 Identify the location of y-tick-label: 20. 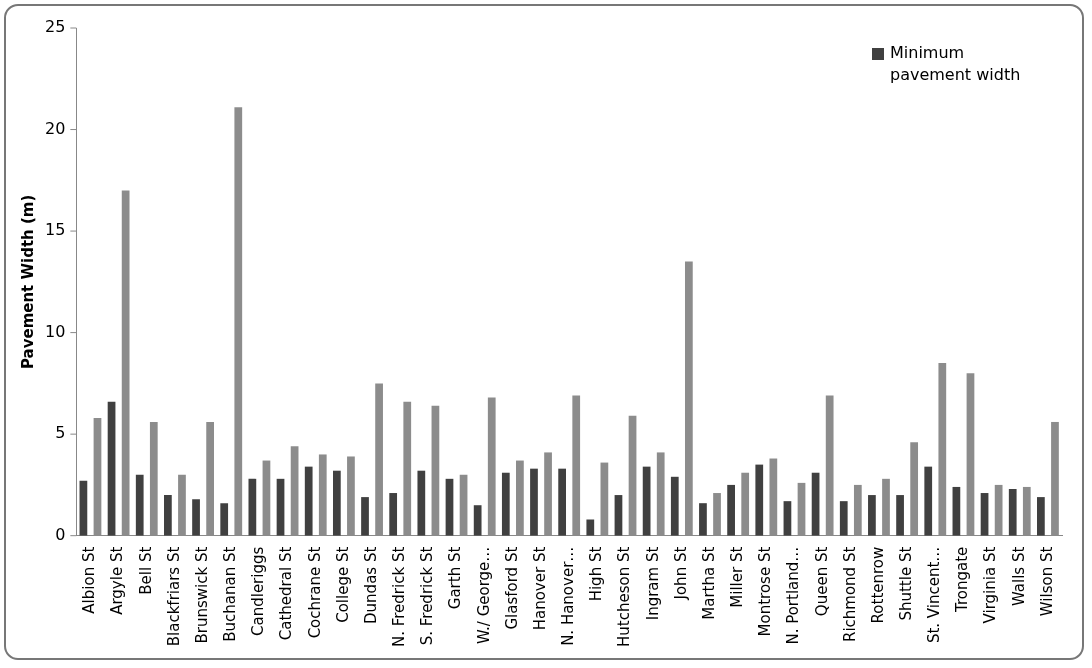
(55, 128).